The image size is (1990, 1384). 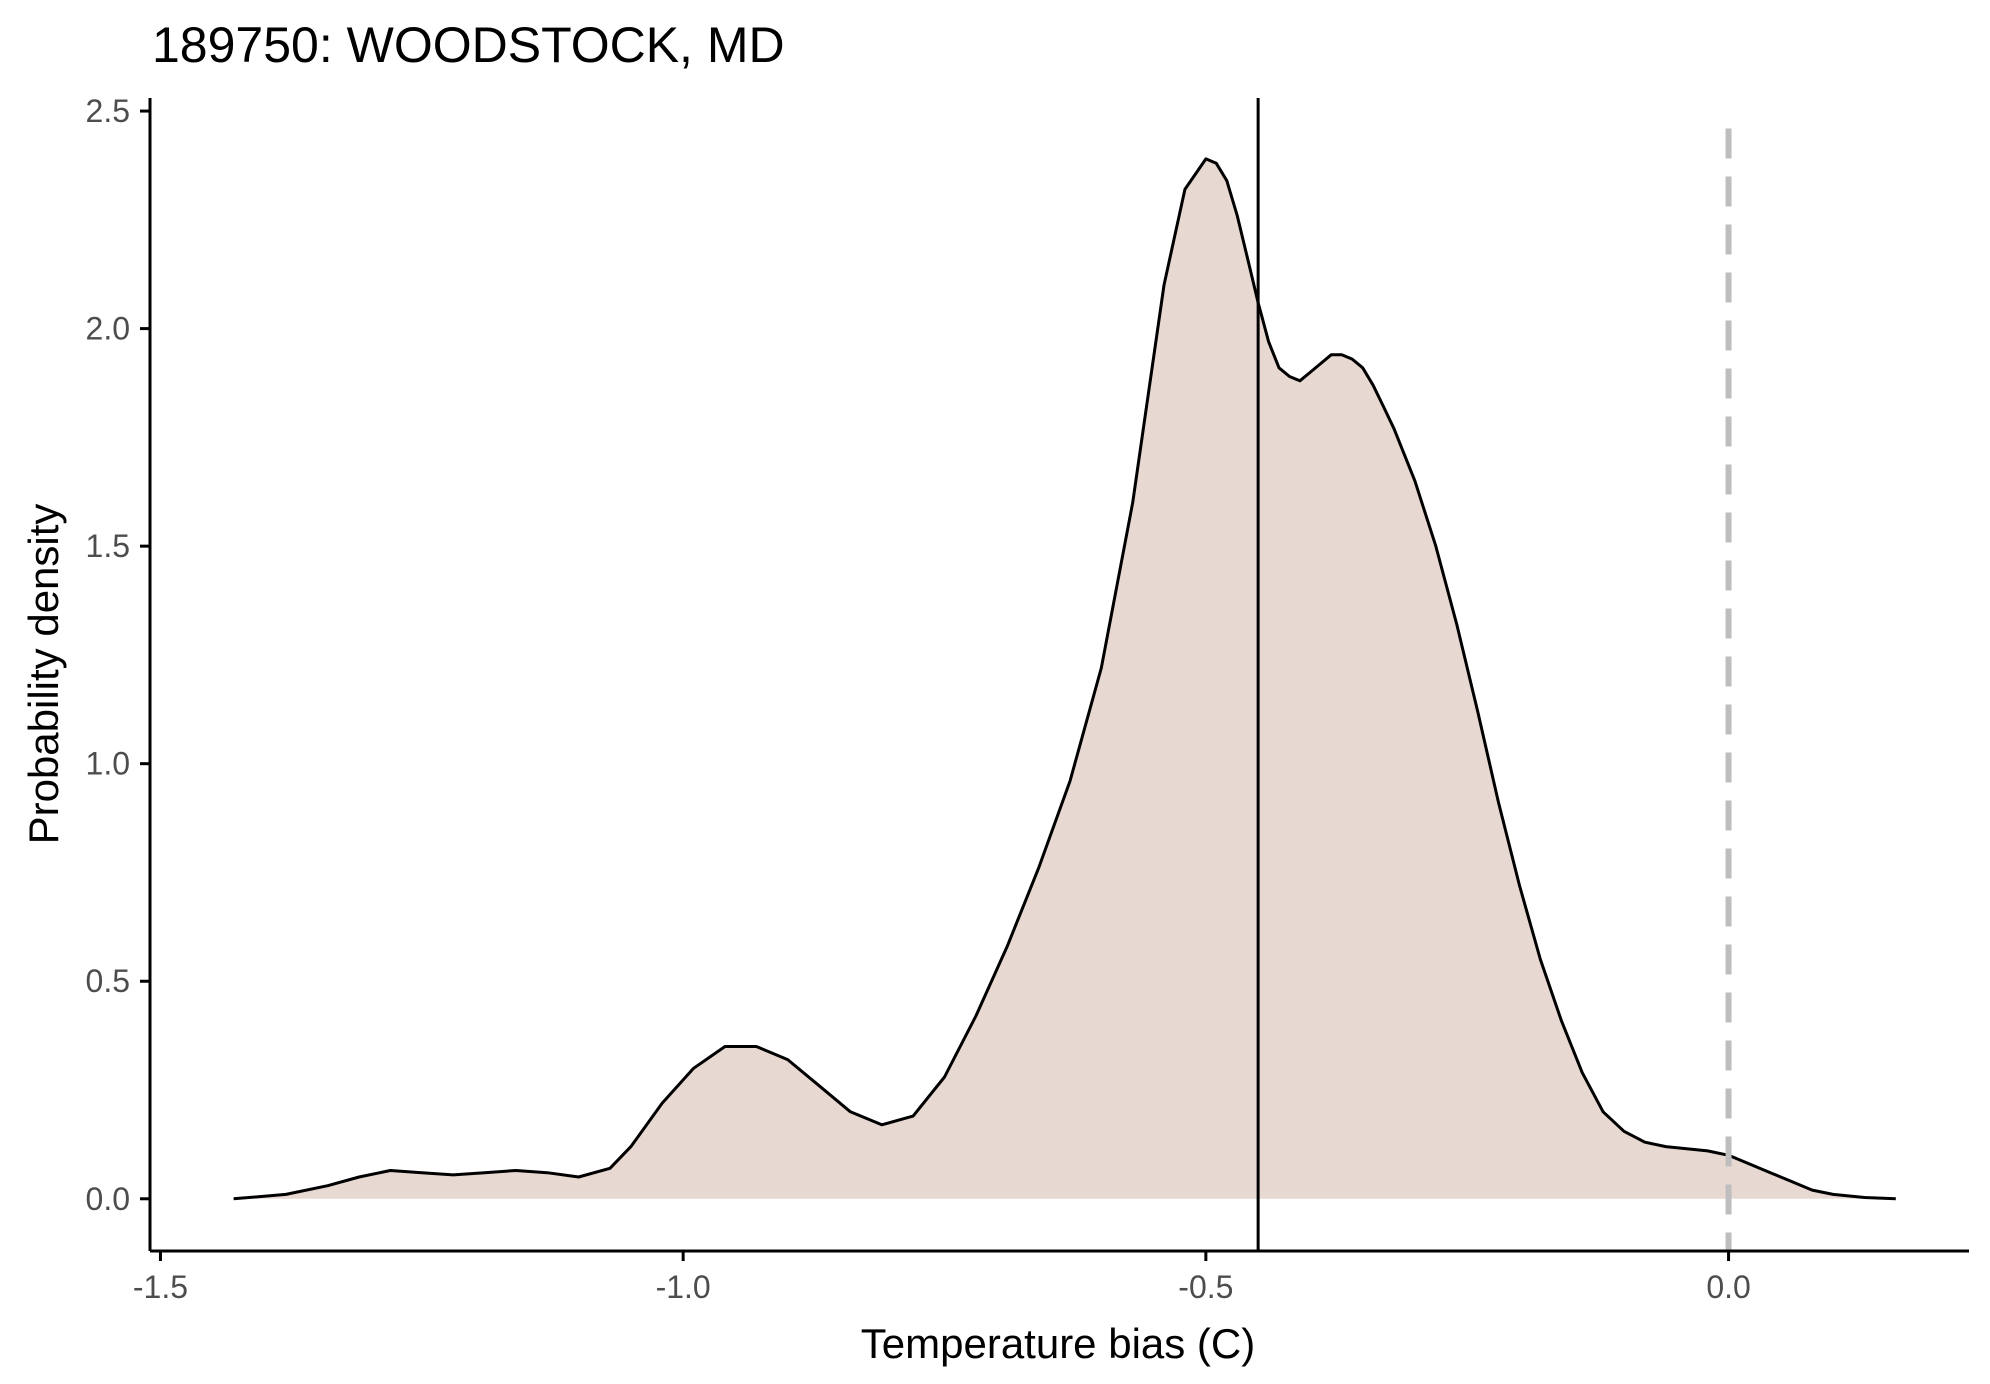 What do you see at coordinates (468, 45) in the screenshot?
I see `chart-title: 189750: WOODSTOCK, MD` at bounding box center [468, 45].